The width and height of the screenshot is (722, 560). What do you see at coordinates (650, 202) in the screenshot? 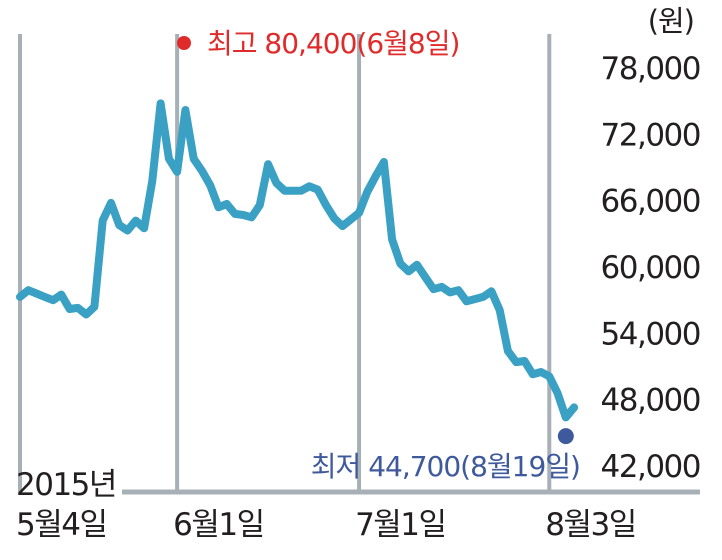
I see `y-tick-label: 66,000` at bounding box center [650, 202].